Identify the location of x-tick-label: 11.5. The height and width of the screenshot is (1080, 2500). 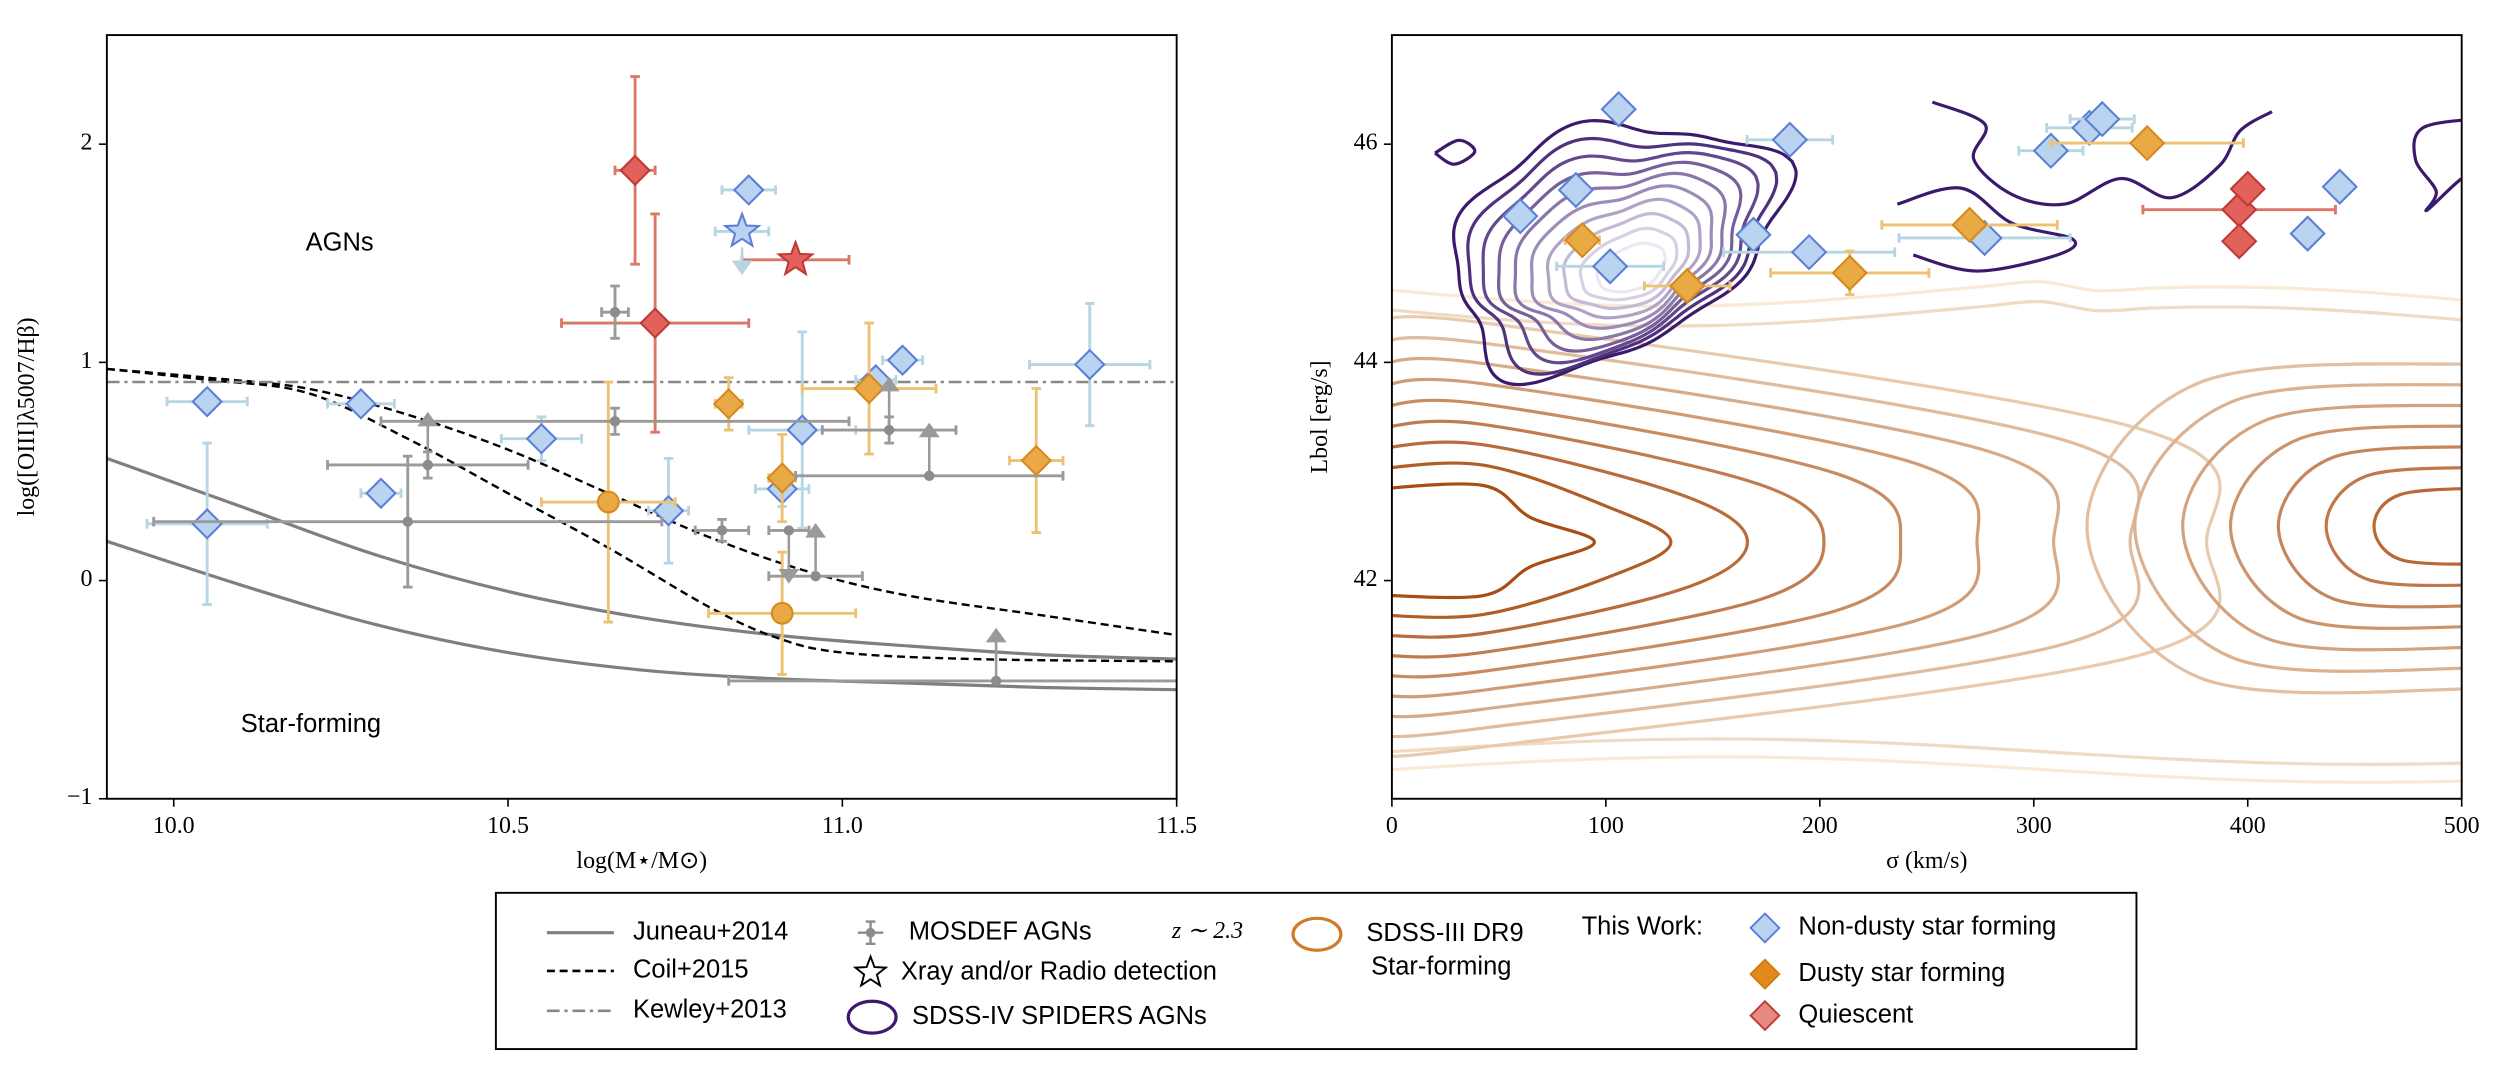
(1176, 826).